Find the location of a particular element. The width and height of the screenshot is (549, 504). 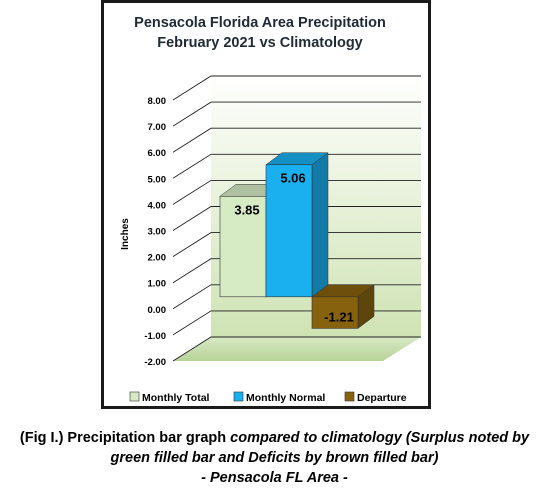

plot-floor is located at coordinates (297, 349).